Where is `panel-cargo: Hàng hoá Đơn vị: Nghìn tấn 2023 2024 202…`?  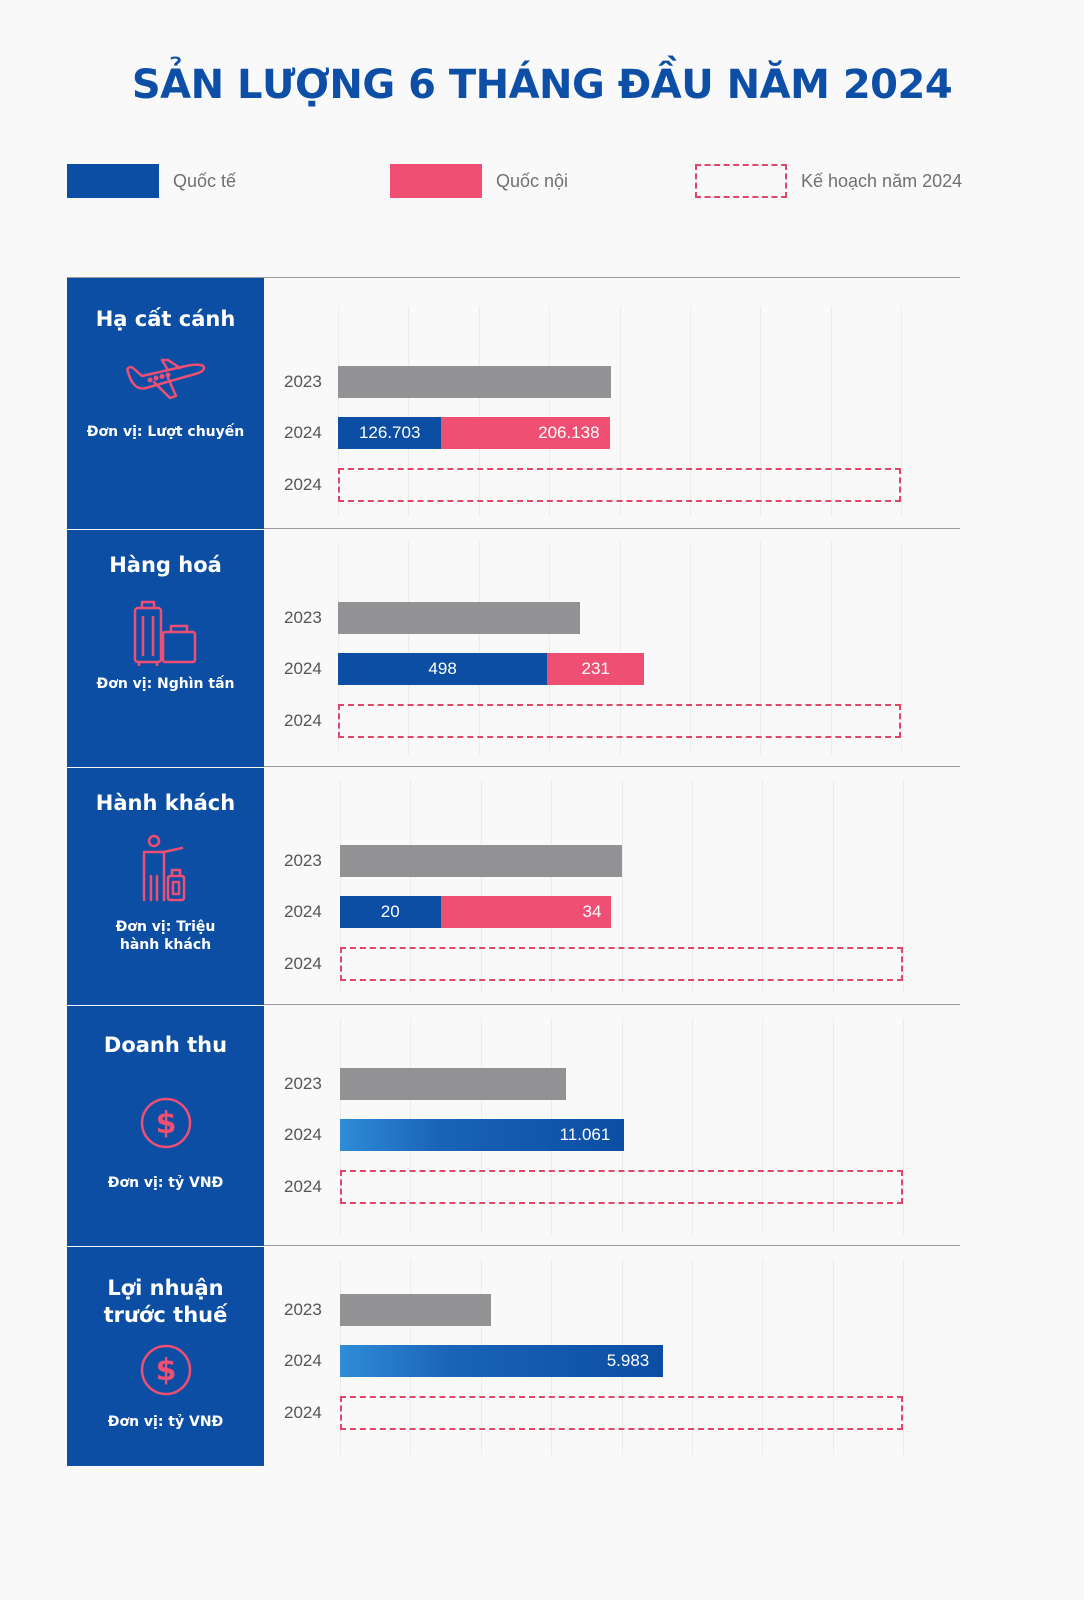 panel-cargo: Hàng hoá Đơn vị: Nghìn tấn 2023 2024 202… is located at coordinates (513, 648).